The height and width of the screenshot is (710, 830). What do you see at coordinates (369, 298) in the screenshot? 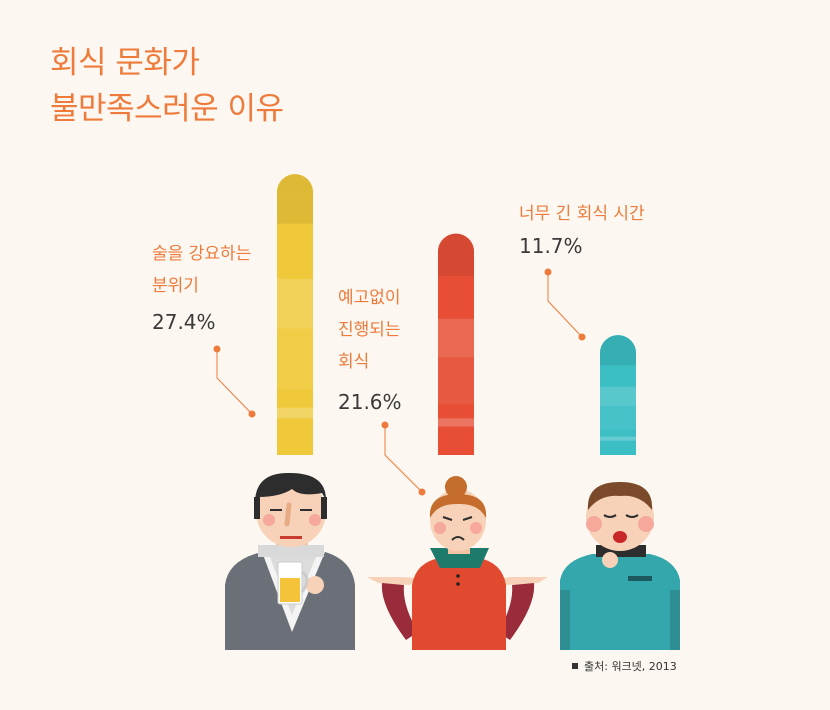
I see `bar-label-2-line-1: 예고없이` at bounding box center [369, 298].